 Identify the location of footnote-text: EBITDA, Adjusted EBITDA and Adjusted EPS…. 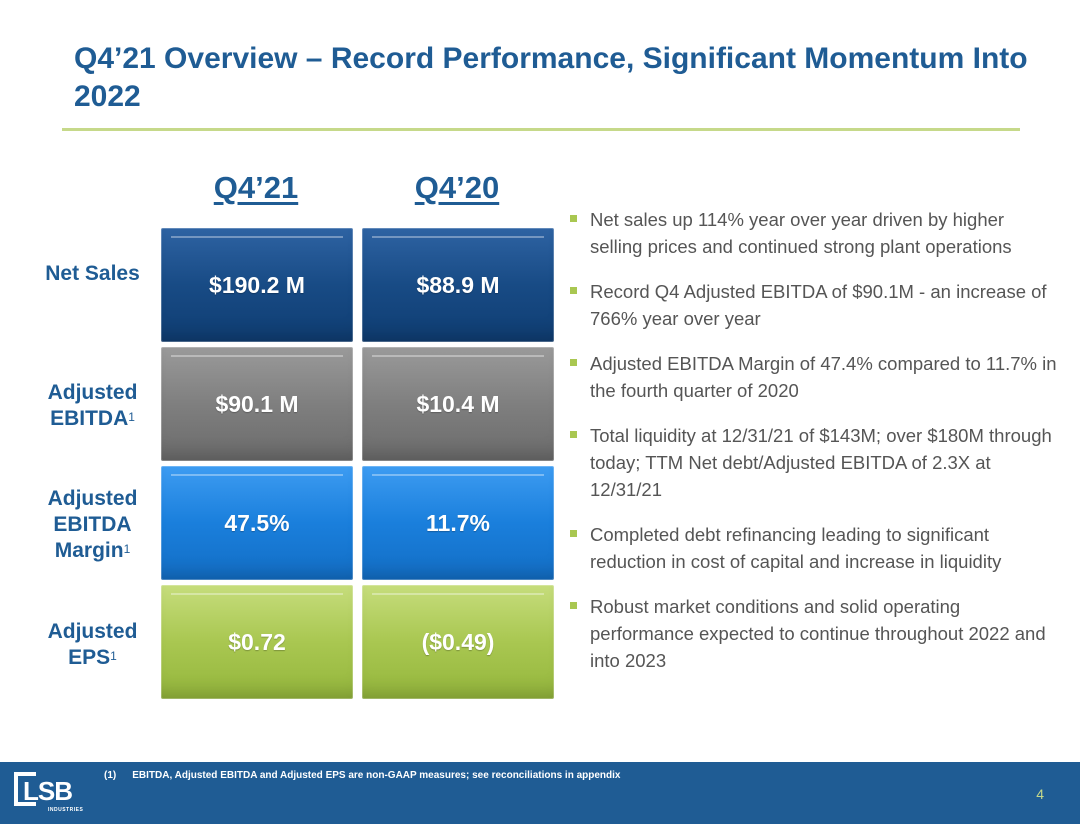
(376, 775).